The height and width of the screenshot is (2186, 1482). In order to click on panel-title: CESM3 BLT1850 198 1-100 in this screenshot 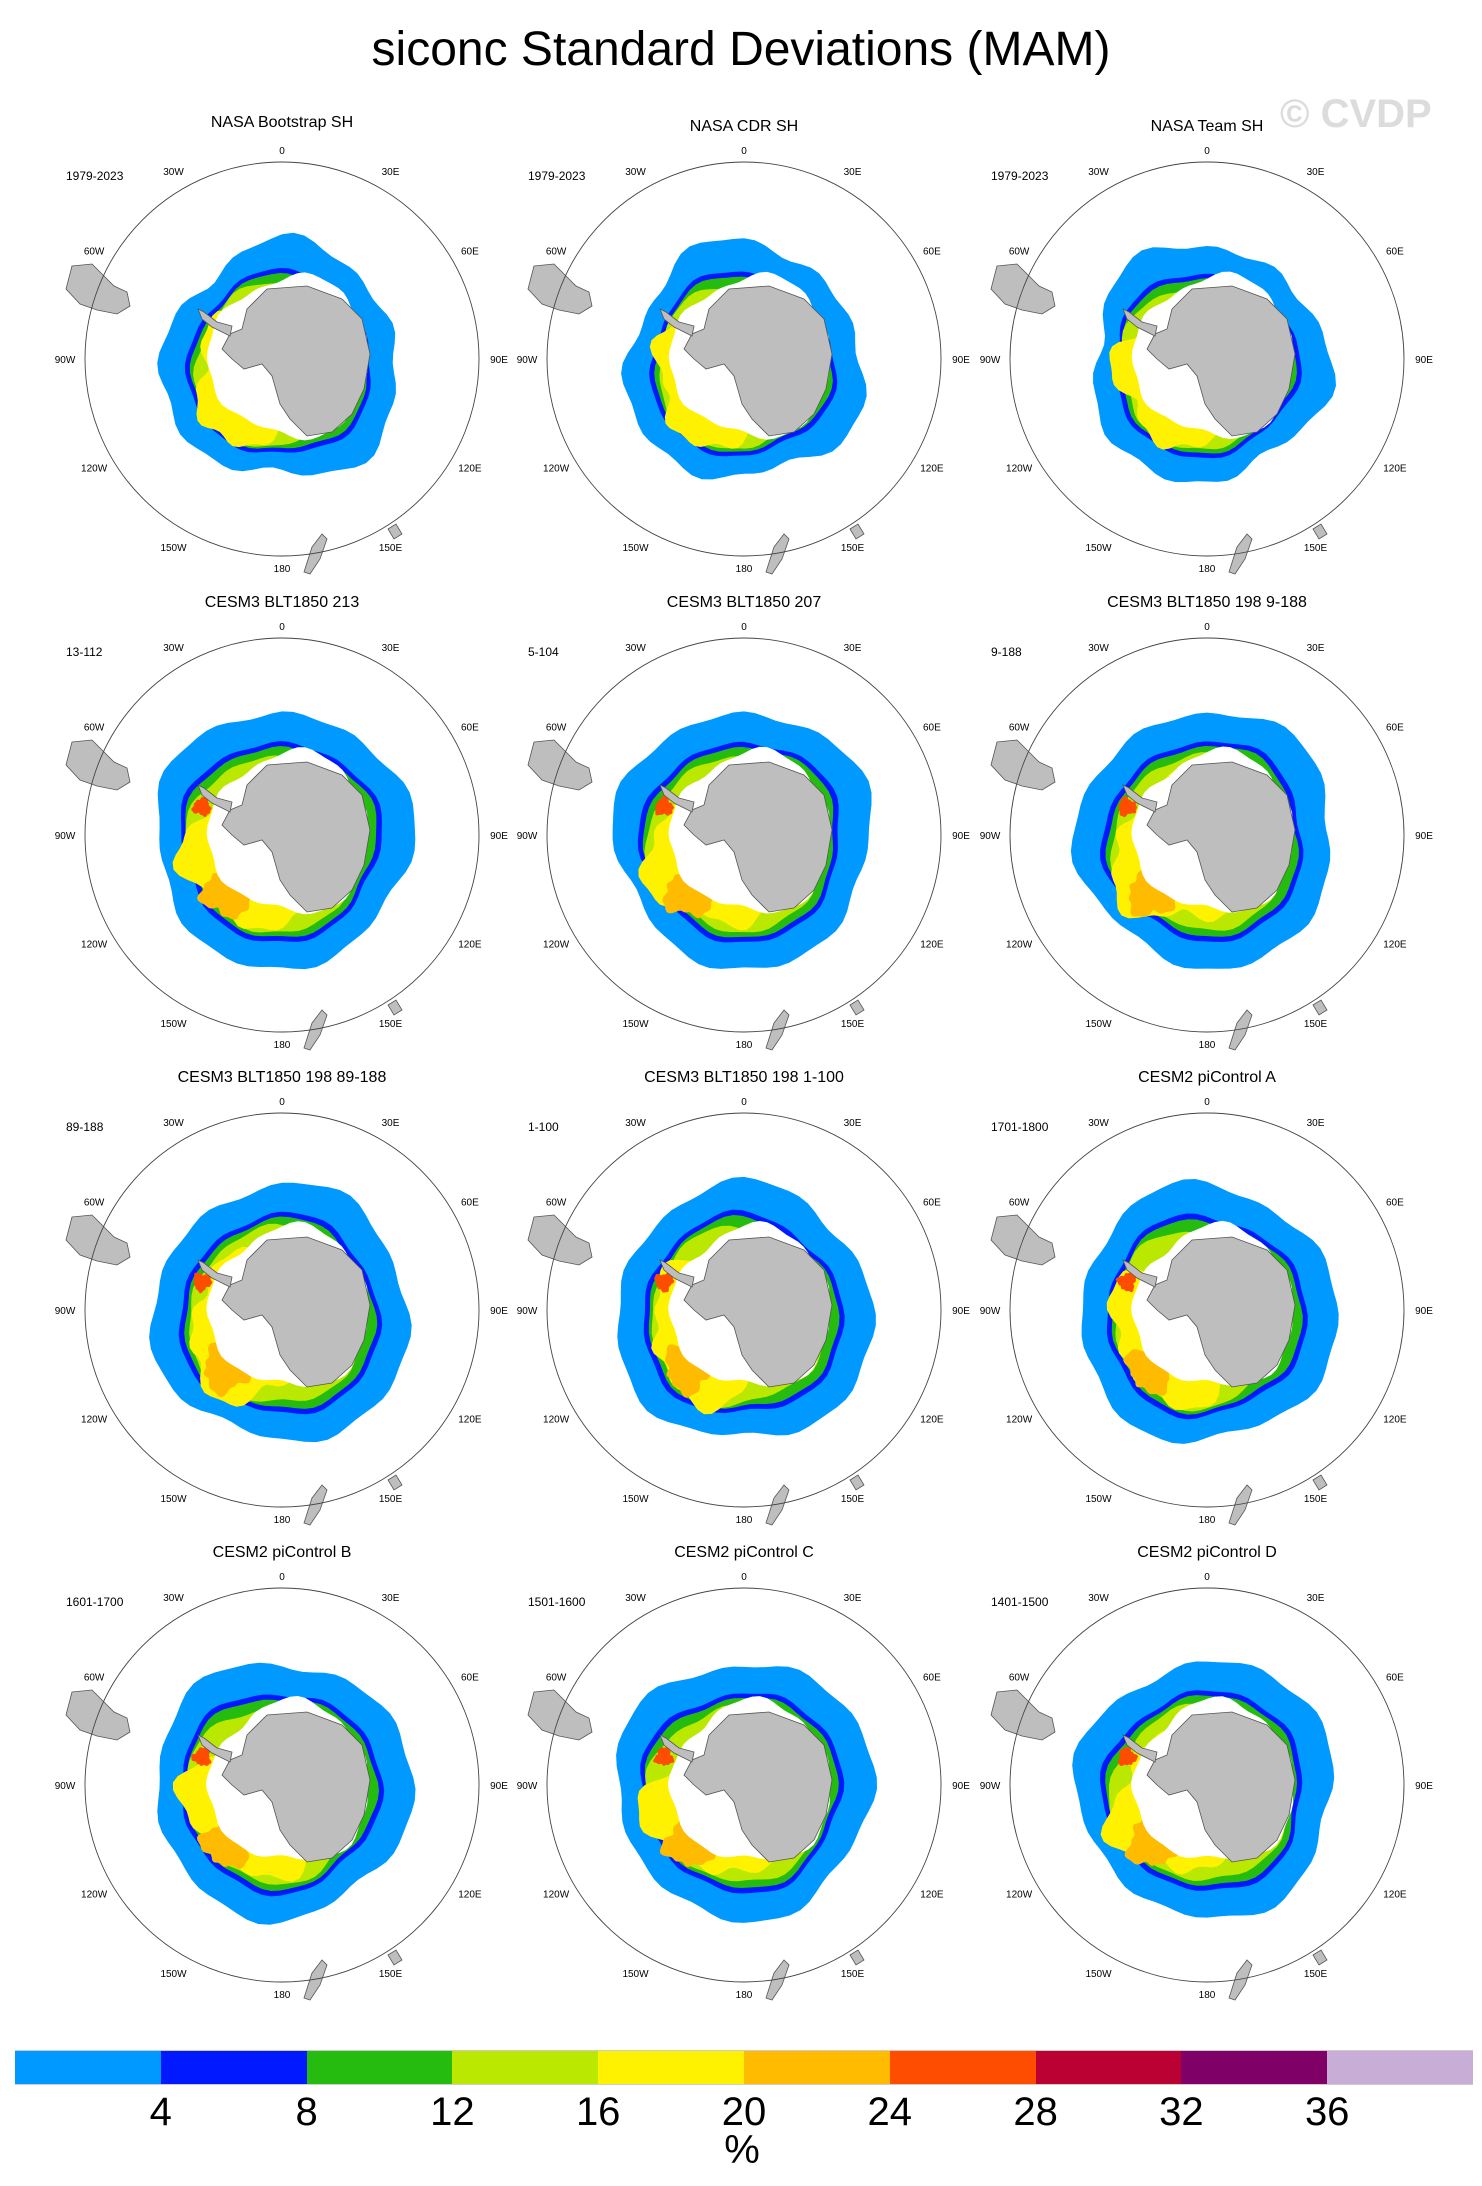, I will do `click(744, 1077)`.